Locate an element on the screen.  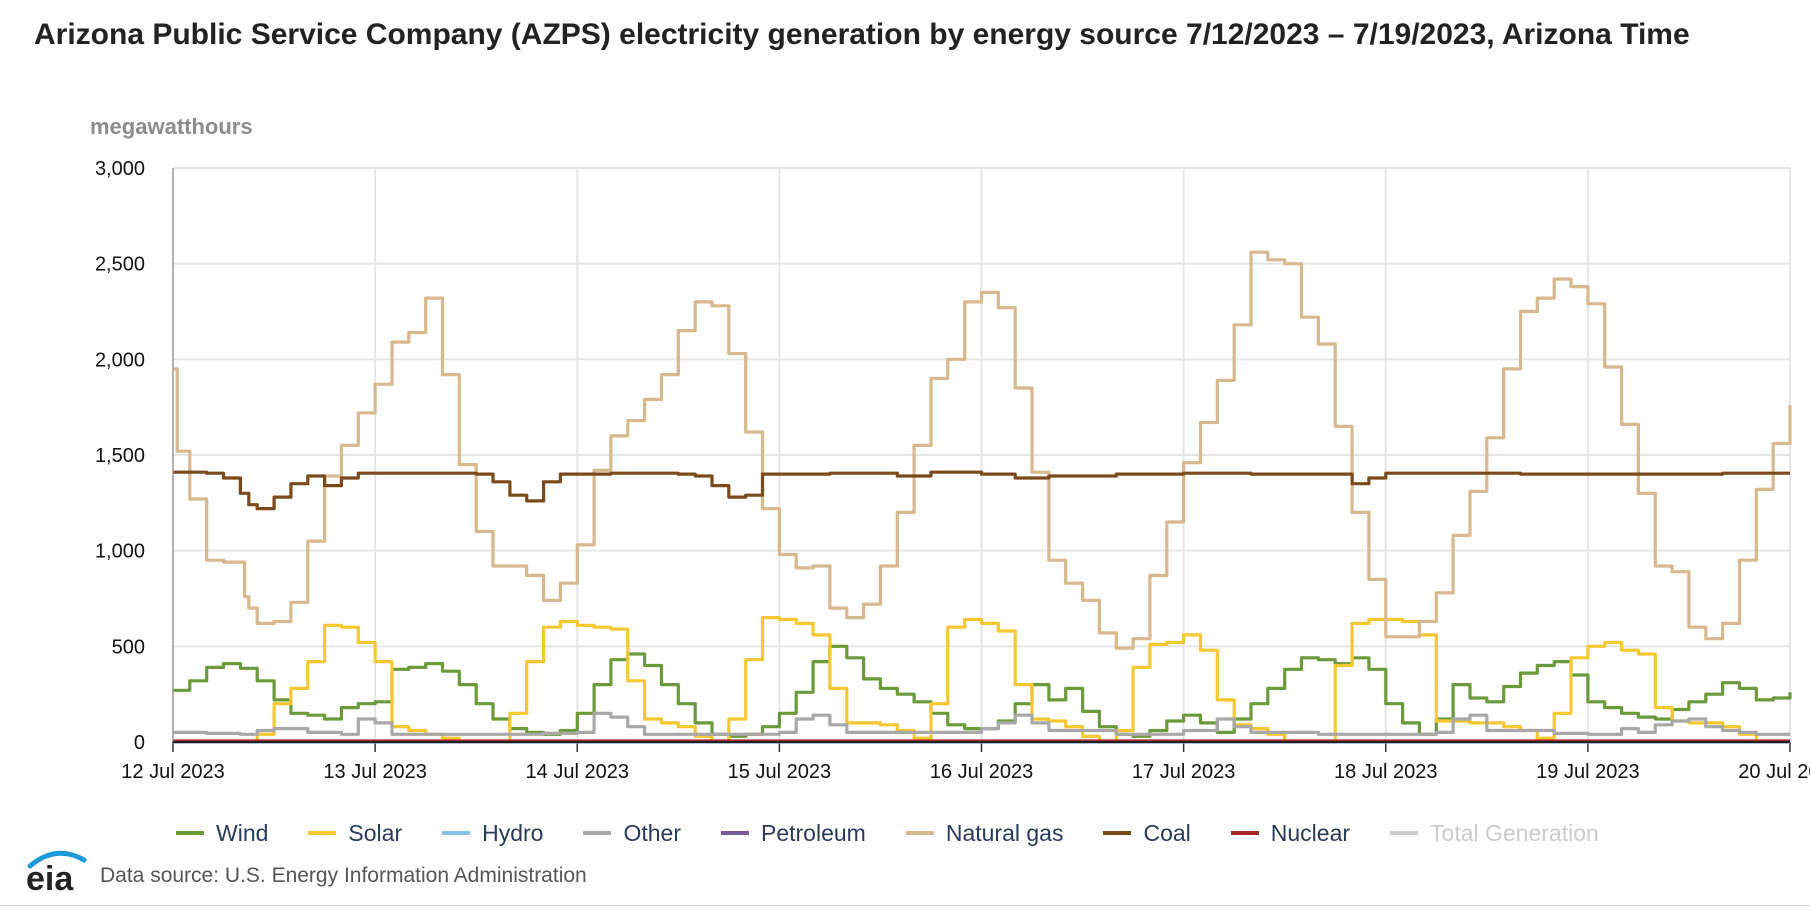
series-line-other is located at coordinates (981, 723).